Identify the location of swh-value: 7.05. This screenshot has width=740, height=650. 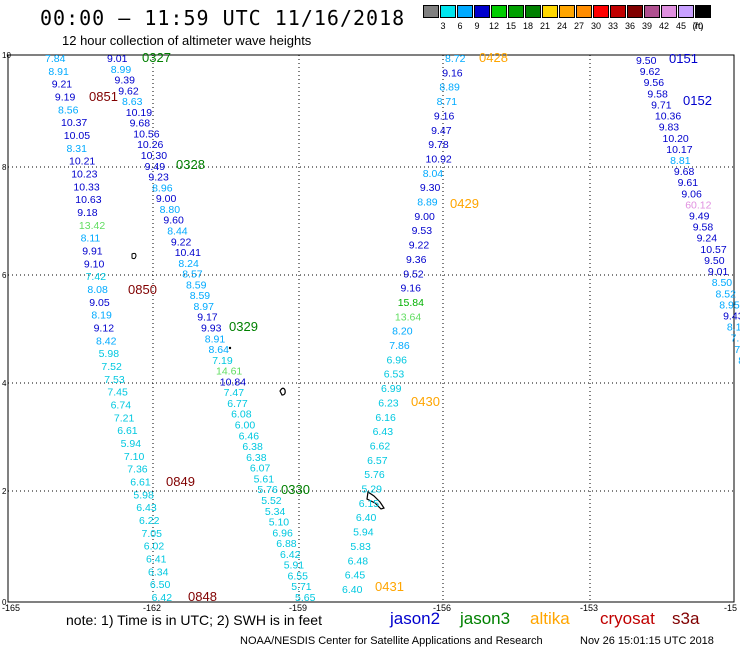
(152, 534).